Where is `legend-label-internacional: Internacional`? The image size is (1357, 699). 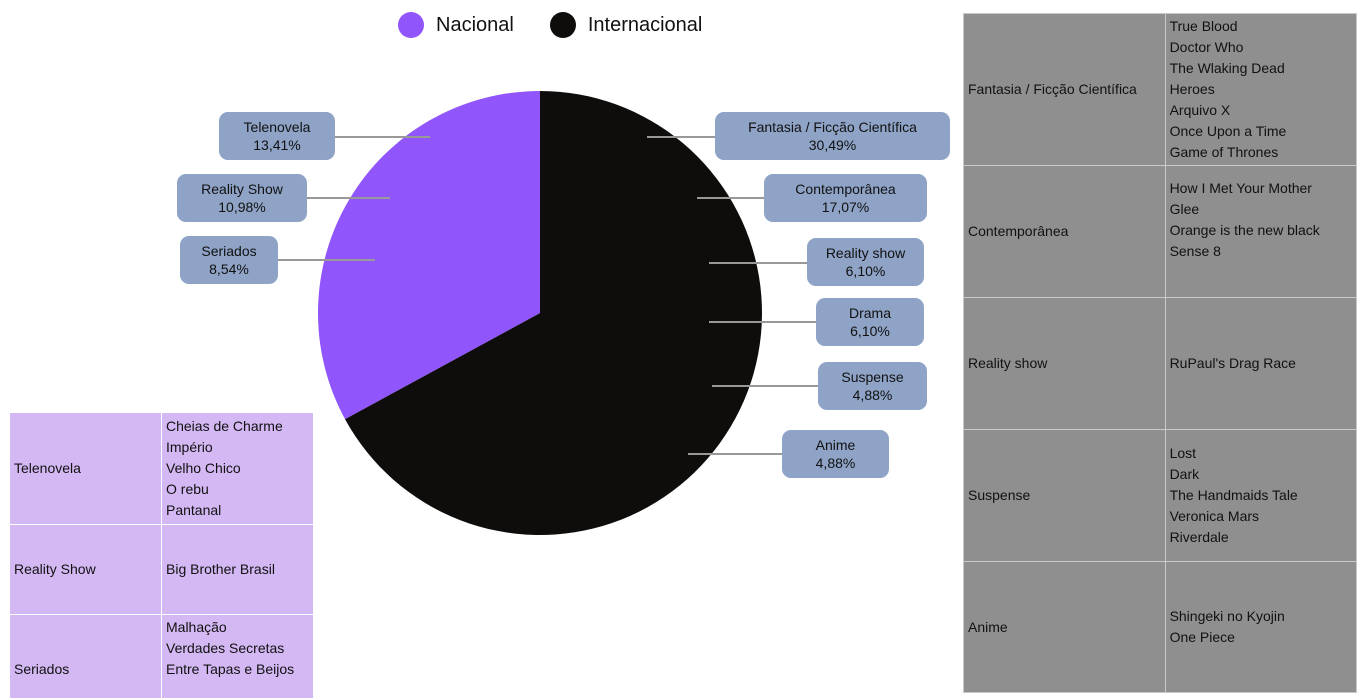
legend-label-internacional: Internacional is located at coordinates (645, 24).